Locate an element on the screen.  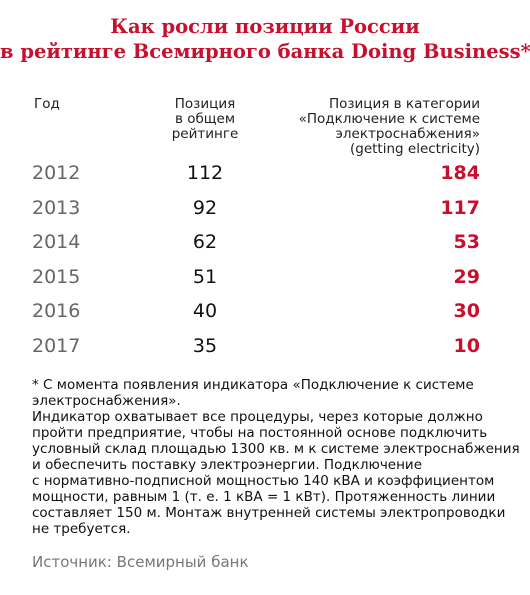
row-year: 2012 is located at coordinates (56, 173).